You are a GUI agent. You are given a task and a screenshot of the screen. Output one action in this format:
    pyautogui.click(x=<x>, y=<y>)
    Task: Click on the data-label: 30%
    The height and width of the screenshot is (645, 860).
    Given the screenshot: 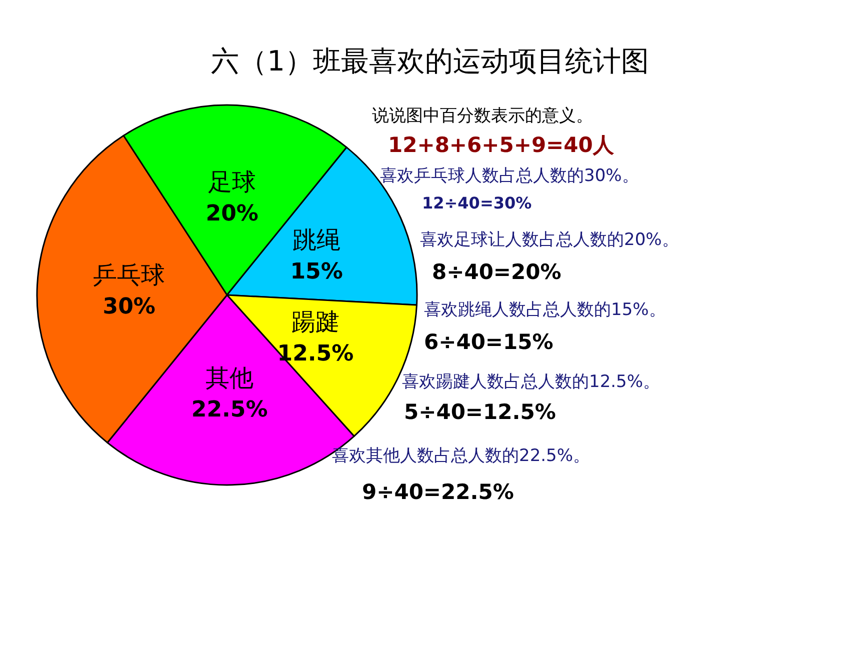 What is the action you would take?
    pyautogui.click(x=129, y=307)
    